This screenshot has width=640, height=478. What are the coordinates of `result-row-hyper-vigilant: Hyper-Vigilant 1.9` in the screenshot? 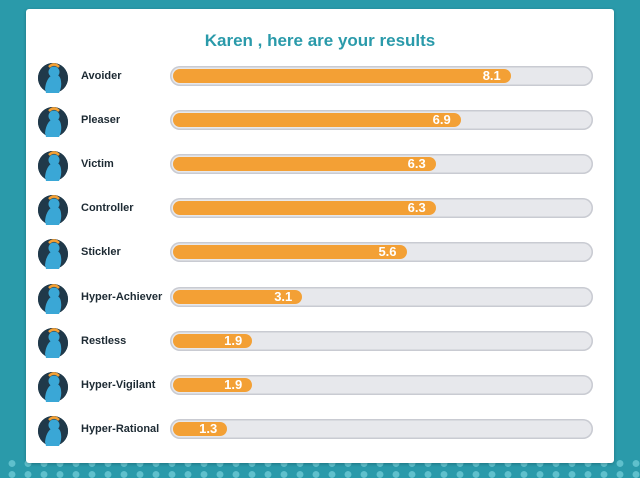 It's located at (320, 386).